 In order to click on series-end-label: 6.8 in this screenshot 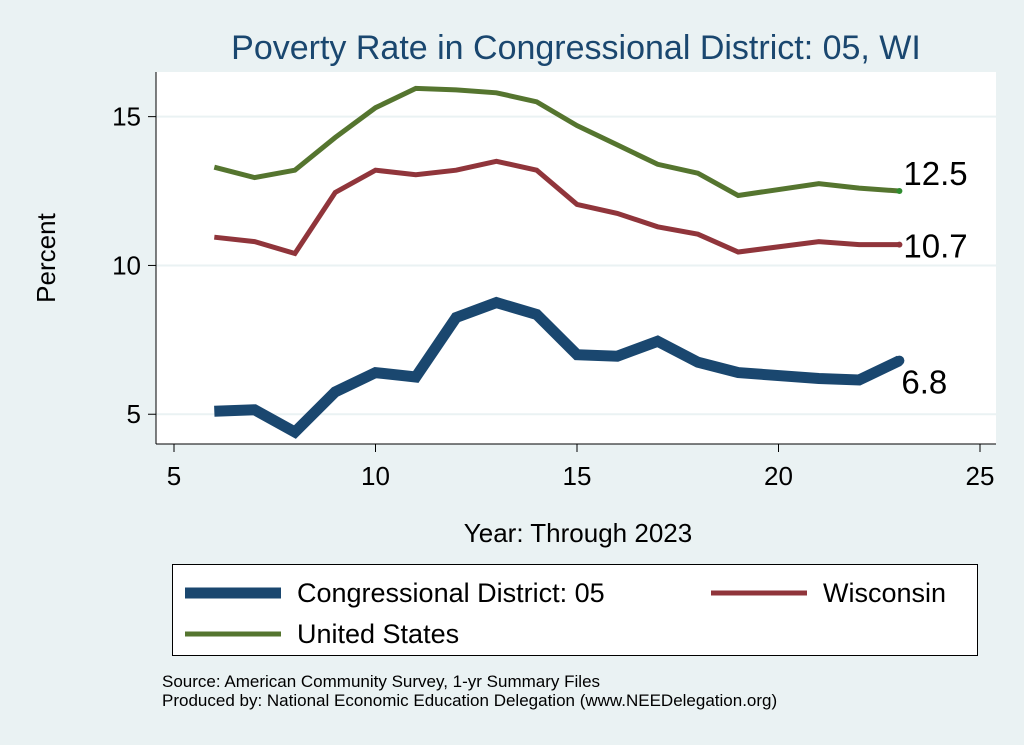, I will do `click(924, 382)`.